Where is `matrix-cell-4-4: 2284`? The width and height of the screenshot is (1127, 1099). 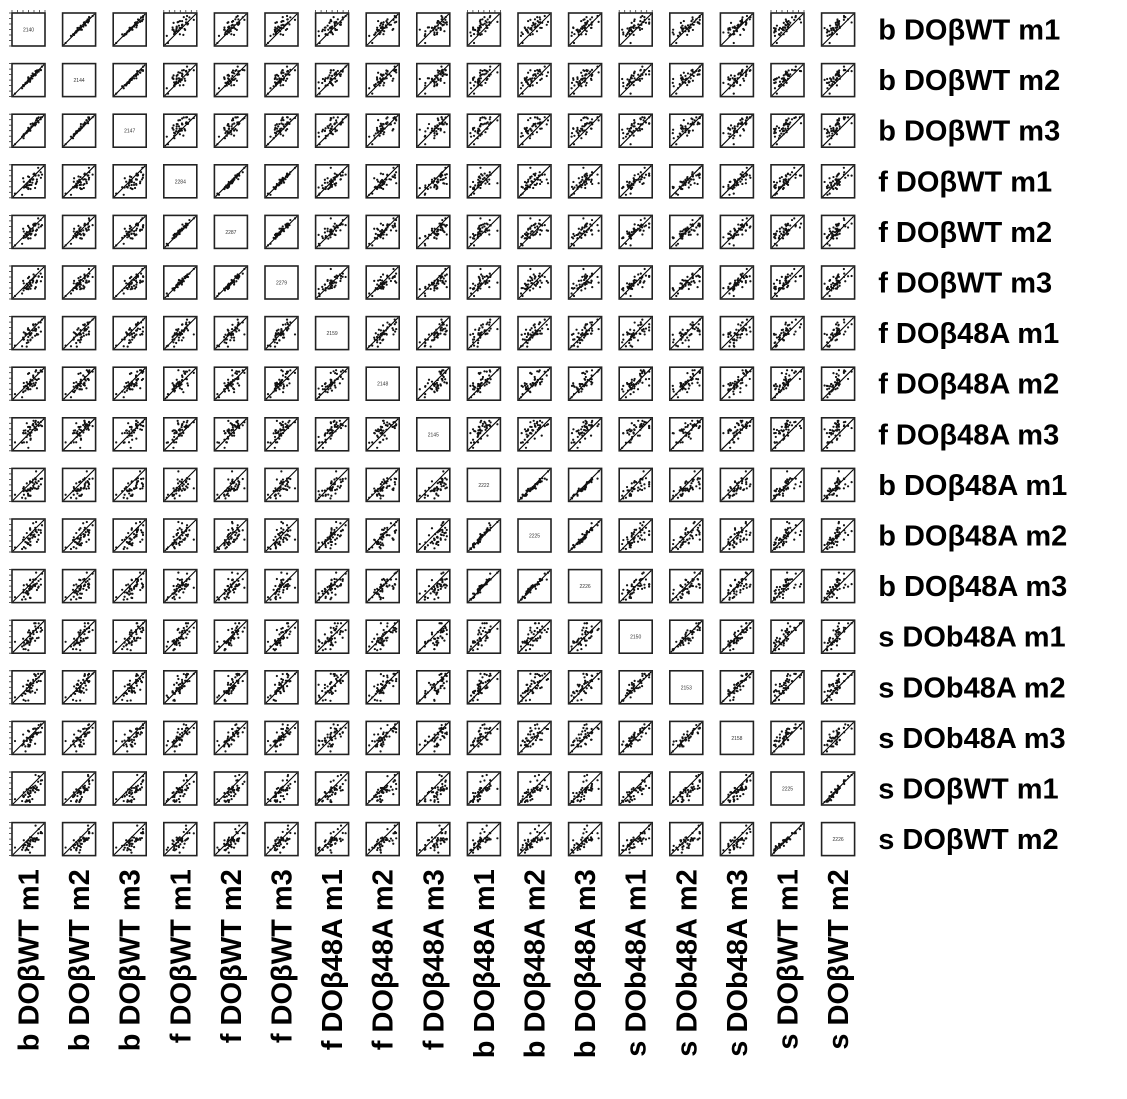 matrix-cell-4-4: 2284 is located at coordinates (180, 181).